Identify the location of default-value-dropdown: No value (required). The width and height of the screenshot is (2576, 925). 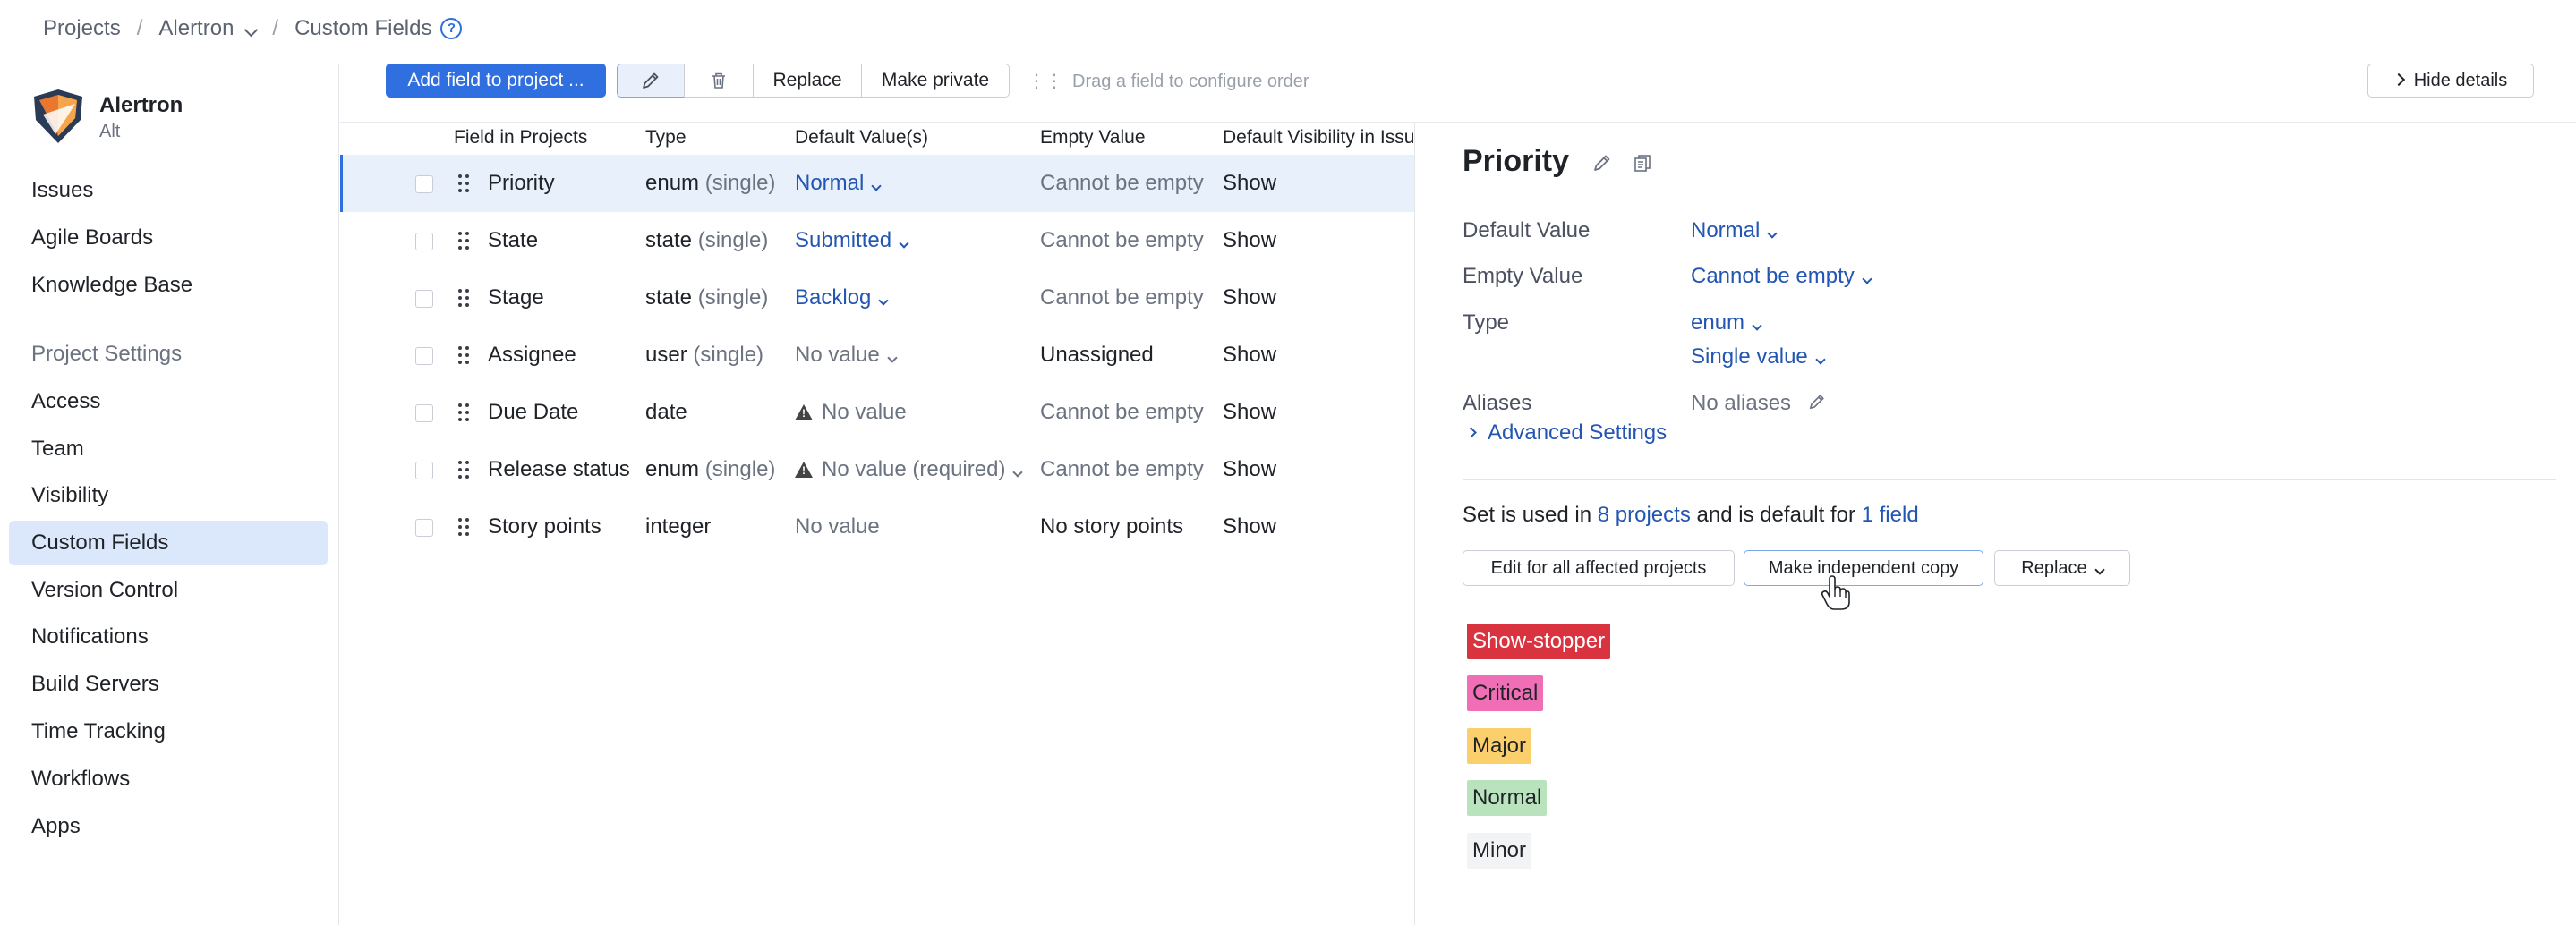
(909, 469).